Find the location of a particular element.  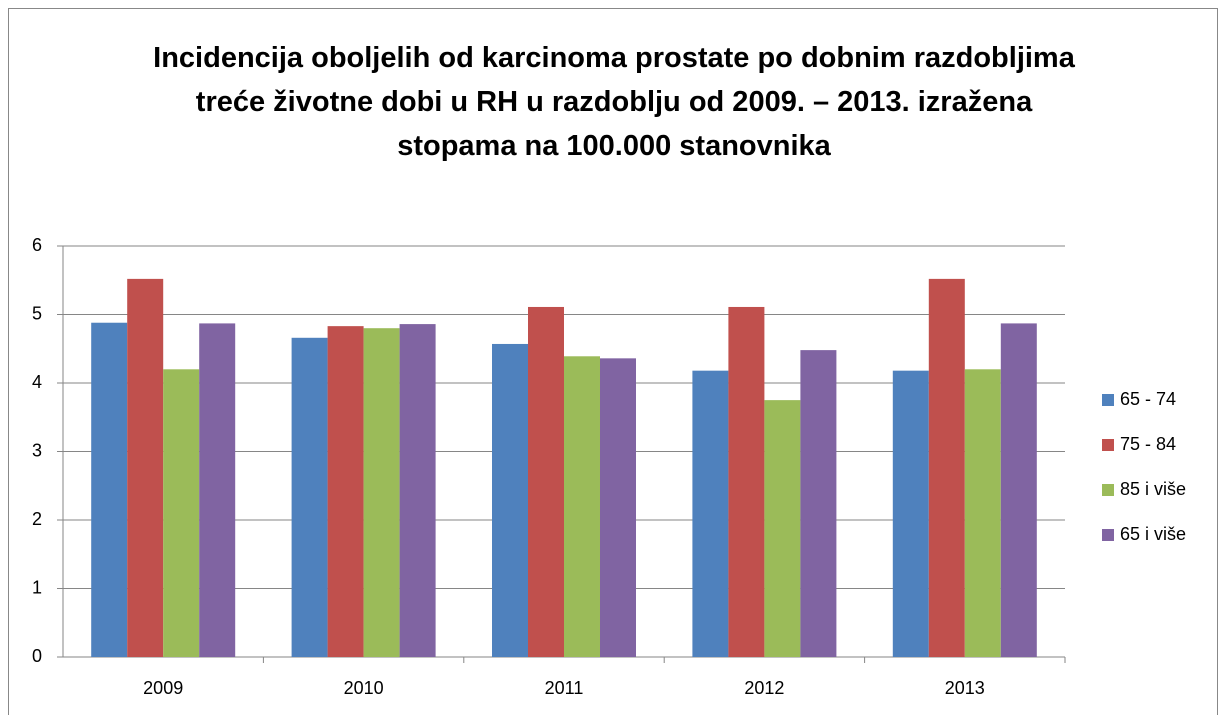

y-tick-label: 0 is located at coordinates (37, 656).